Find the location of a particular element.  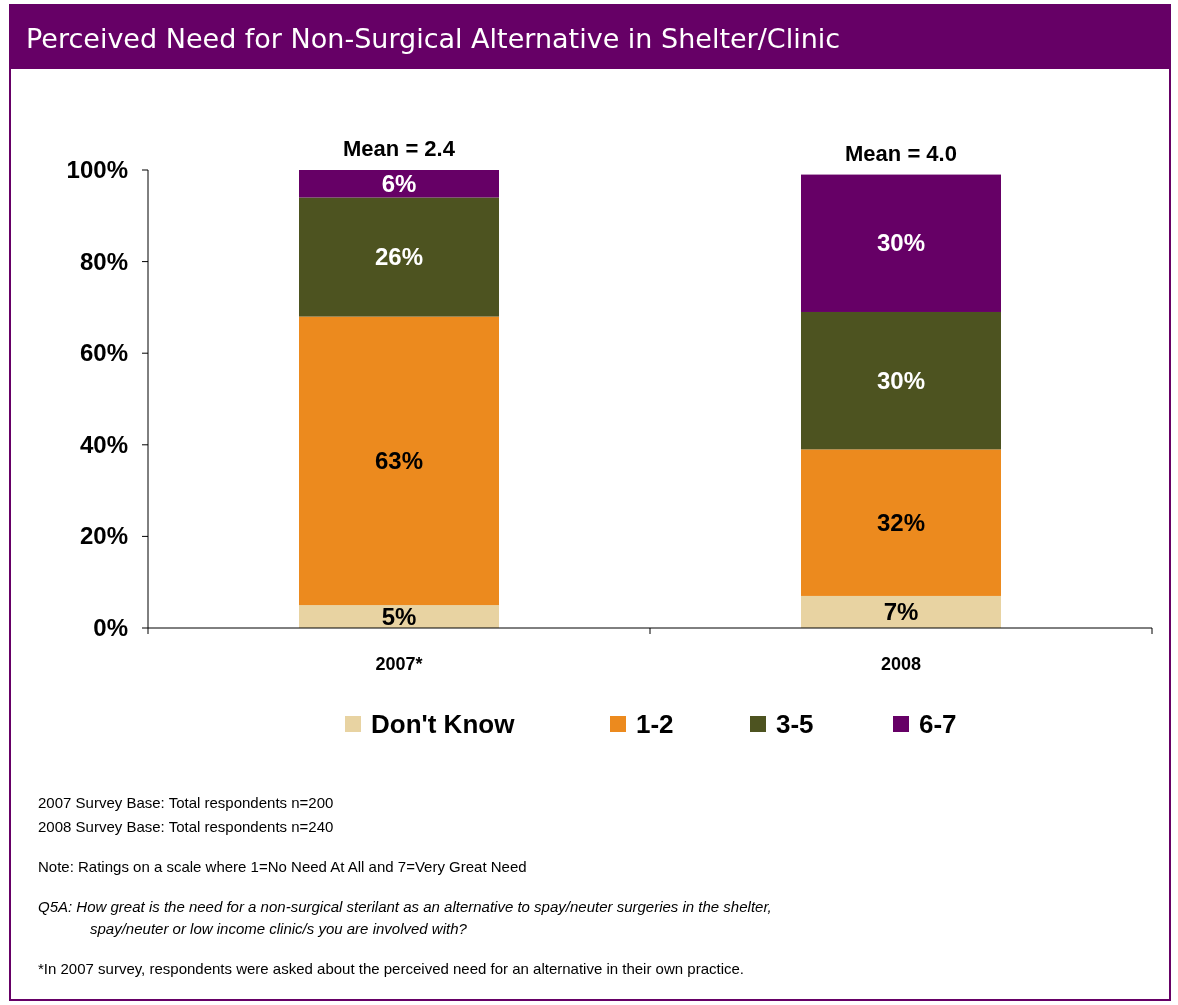

data-label: 6% is located at coordinates (399, 183).